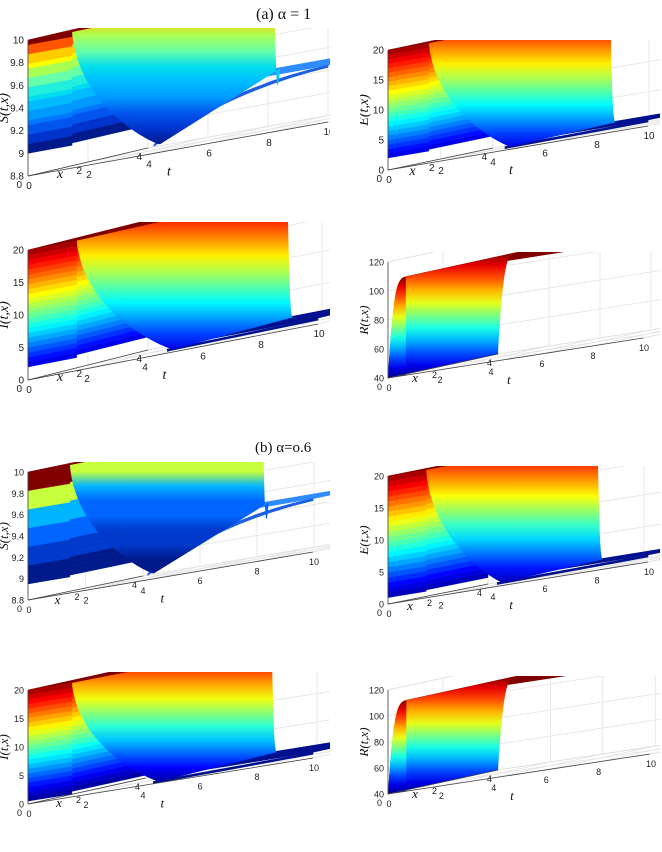  I want to click on z-tick-label: 40, so click(379, 795).